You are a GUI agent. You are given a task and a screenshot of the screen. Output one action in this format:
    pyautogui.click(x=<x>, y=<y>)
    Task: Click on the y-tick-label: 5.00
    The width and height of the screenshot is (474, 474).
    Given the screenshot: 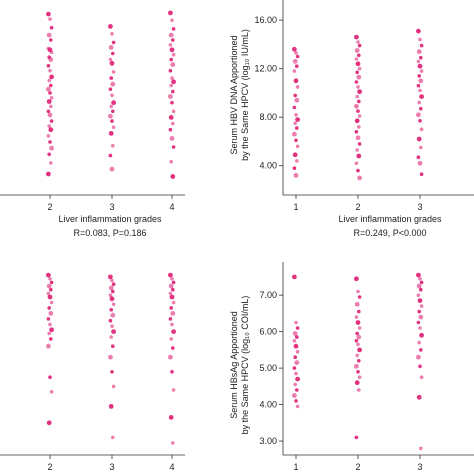 What is the action you would take?
    pyautogui.click(x=268, y=368)
    